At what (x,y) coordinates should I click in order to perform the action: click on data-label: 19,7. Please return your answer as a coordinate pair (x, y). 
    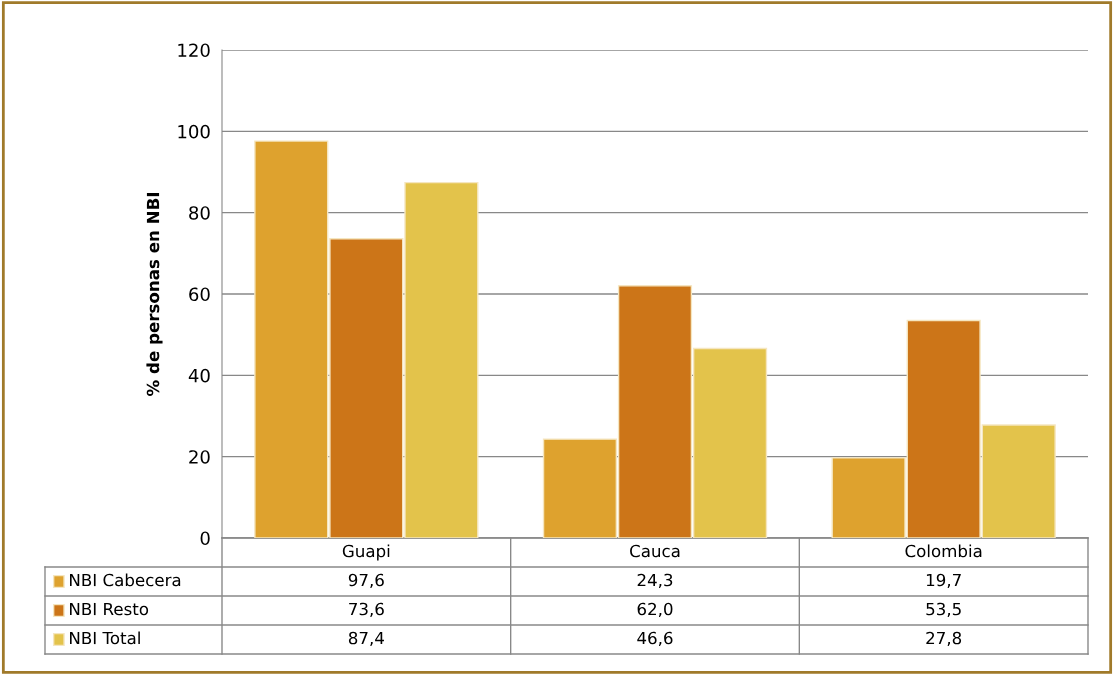
    Looking at the image, I should click on (943, 581).